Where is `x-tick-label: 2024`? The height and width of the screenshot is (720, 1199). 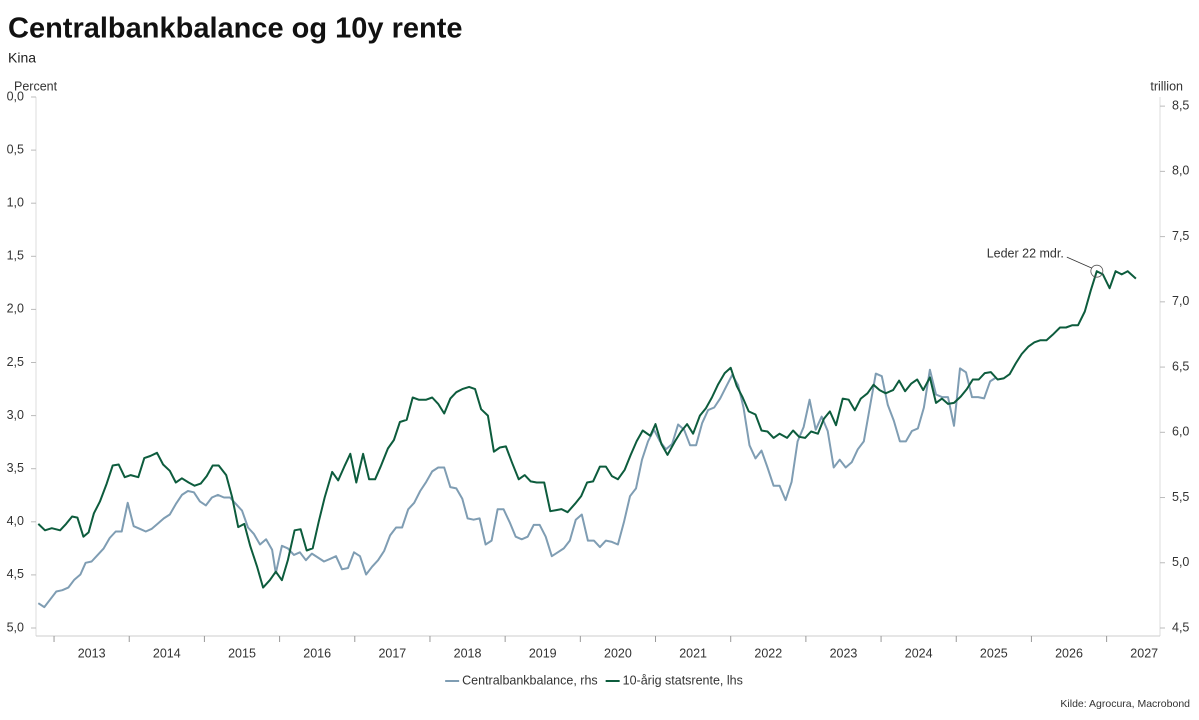 x-tick-label: 2024 is located at coordinates (919, 653).